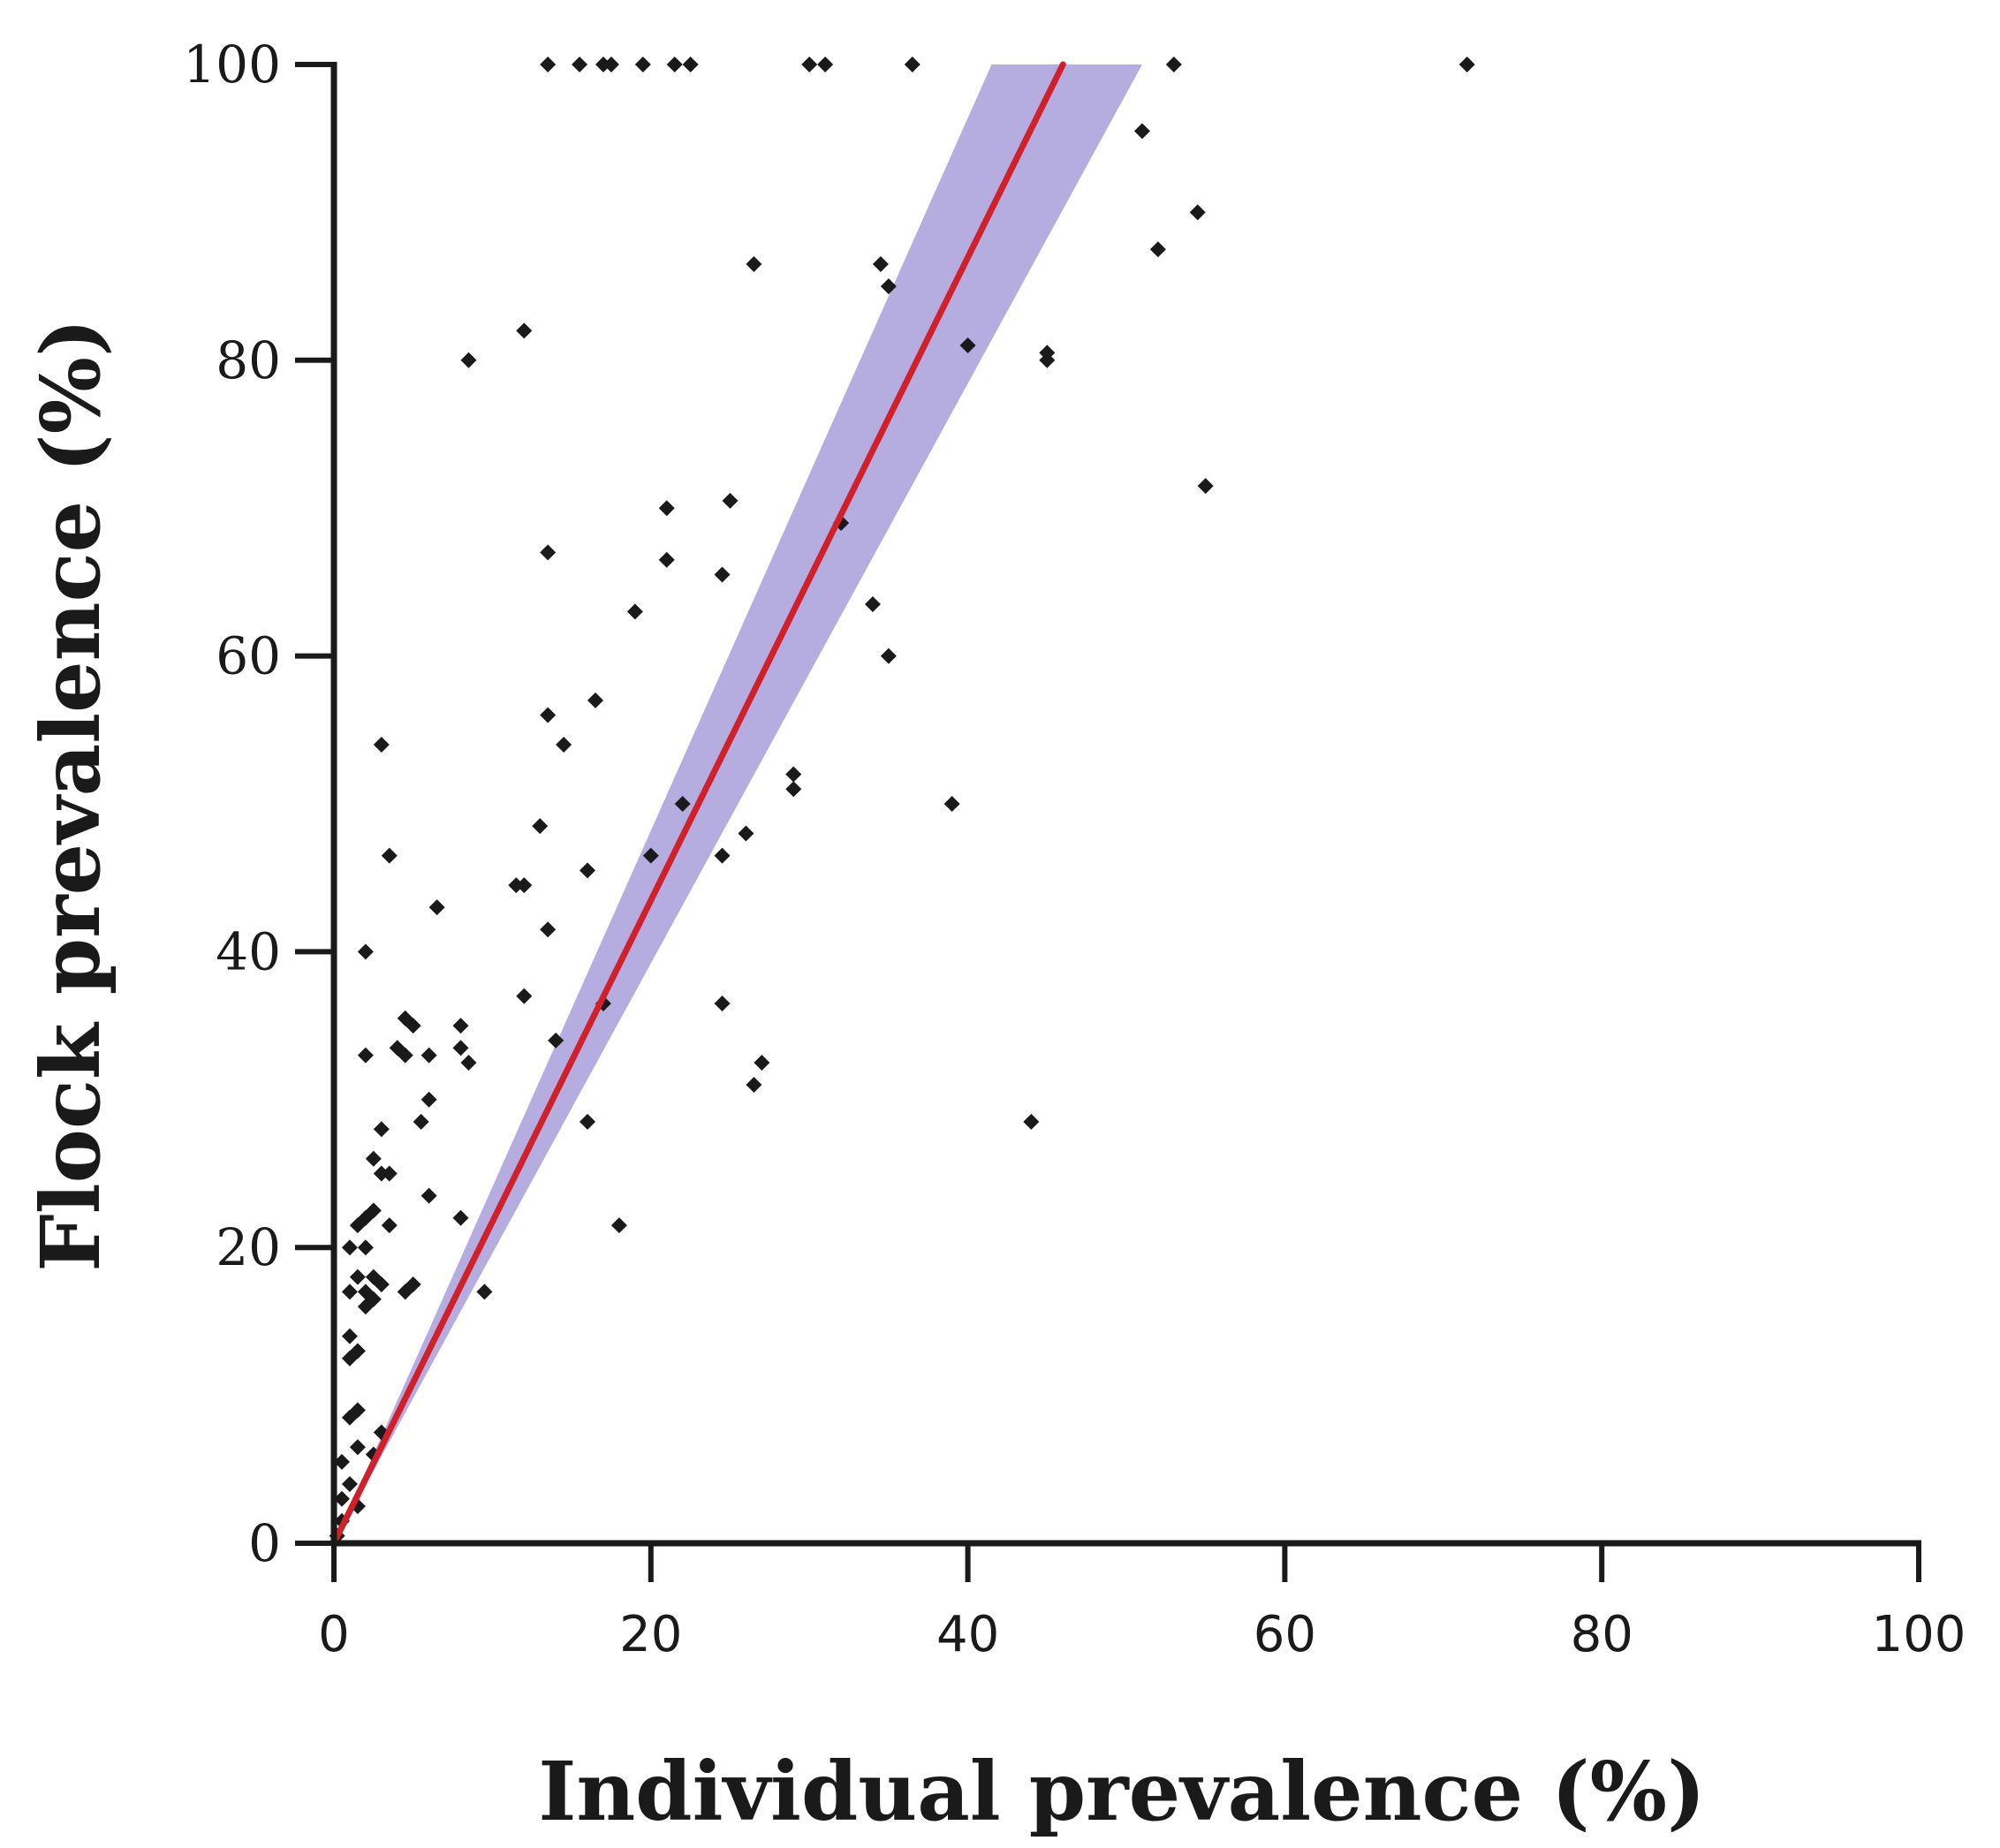  Describe the element at coordinates (248, 1247) in the screenshot. I see `y-tick-label: 20` at that location.